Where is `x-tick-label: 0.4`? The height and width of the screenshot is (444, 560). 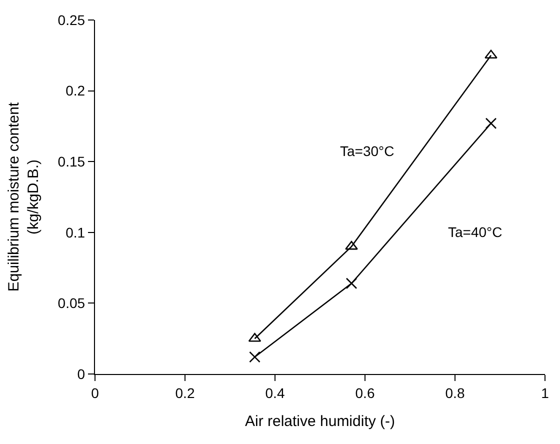
x-tick-label: 0.4 is located at coordinates (275, 392).